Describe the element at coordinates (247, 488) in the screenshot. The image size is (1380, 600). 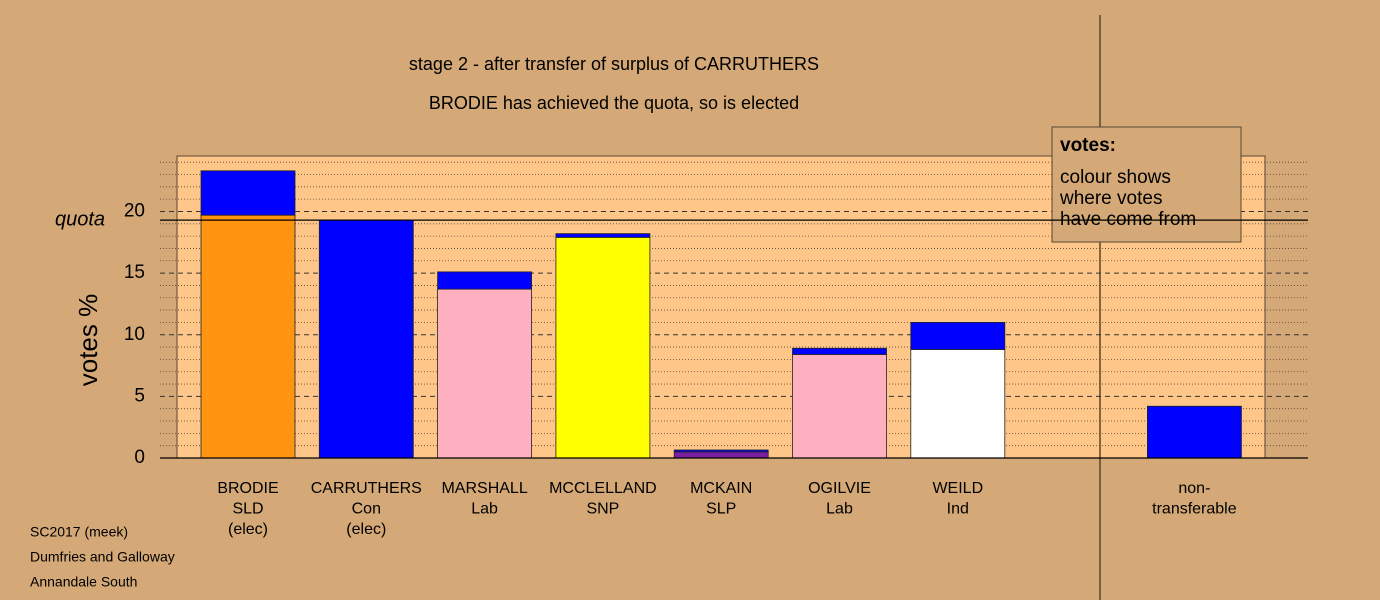
I see `x-tick-label: BRODIE` at that location.